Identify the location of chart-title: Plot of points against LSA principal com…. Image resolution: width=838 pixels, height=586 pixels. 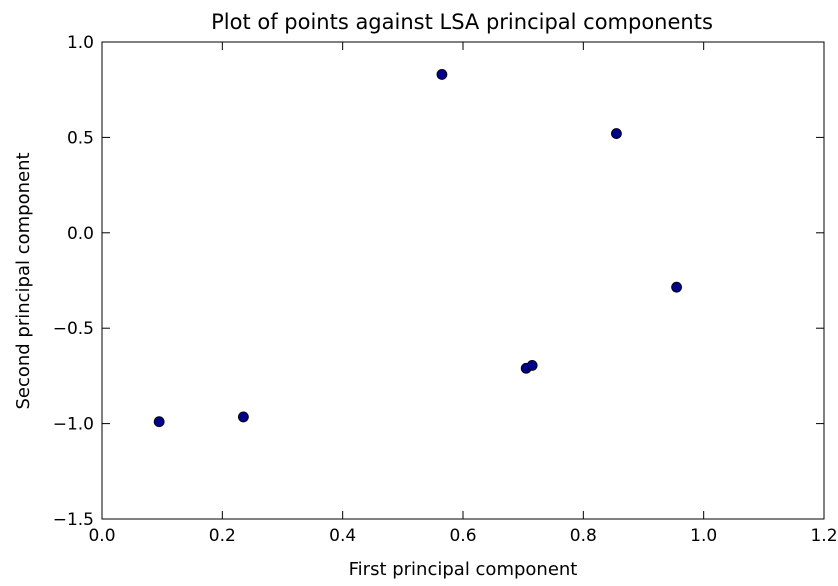
(462, 22).